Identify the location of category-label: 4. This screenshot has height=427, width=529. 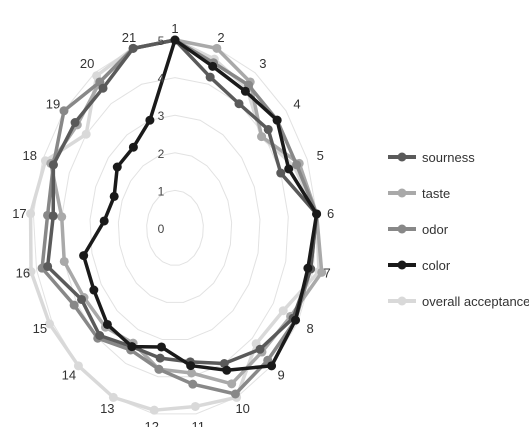
(296, 103).